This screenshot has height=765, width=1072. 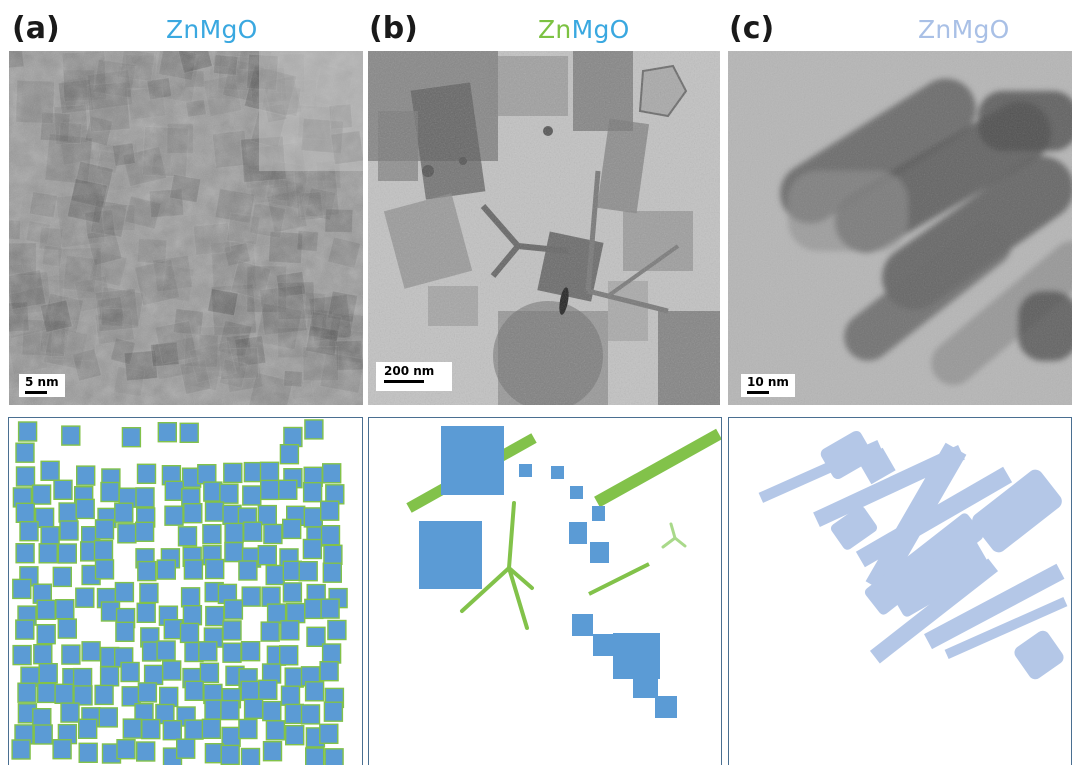 I want to click on panel-b-title-mgo: MgO, so click(x=600, y=29).